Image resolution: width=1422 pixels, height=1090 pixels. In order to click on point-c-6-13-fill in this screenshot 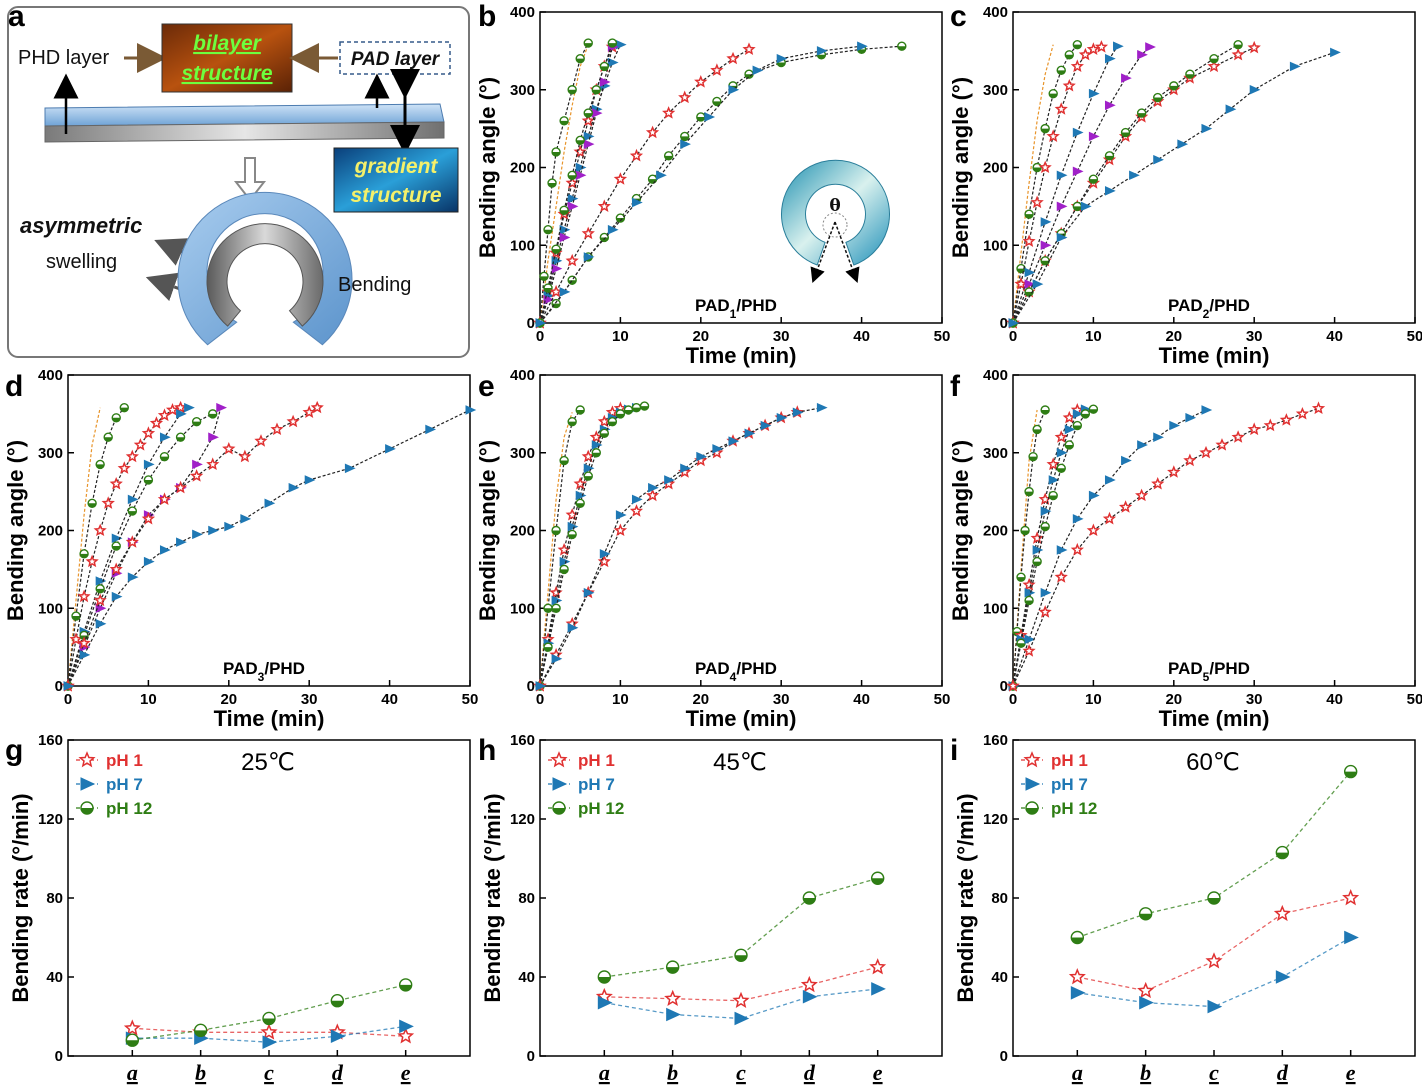, I will do `click(1238, 46)`.